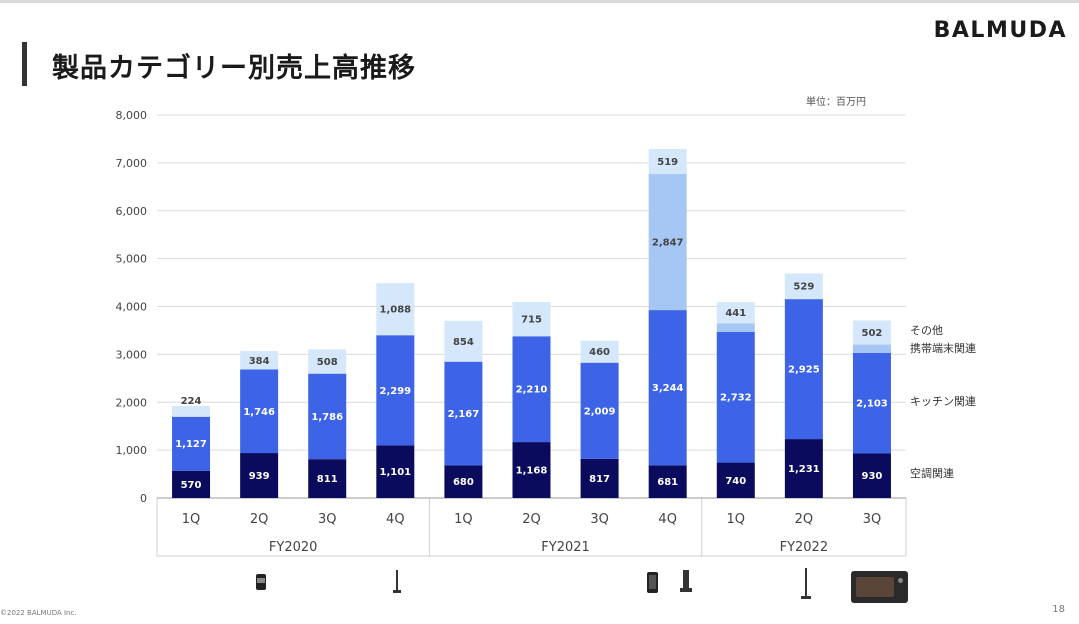 The width and height of the screenshot is (1079, 624). I want to click on page-number: 18, so click(1058, 609).